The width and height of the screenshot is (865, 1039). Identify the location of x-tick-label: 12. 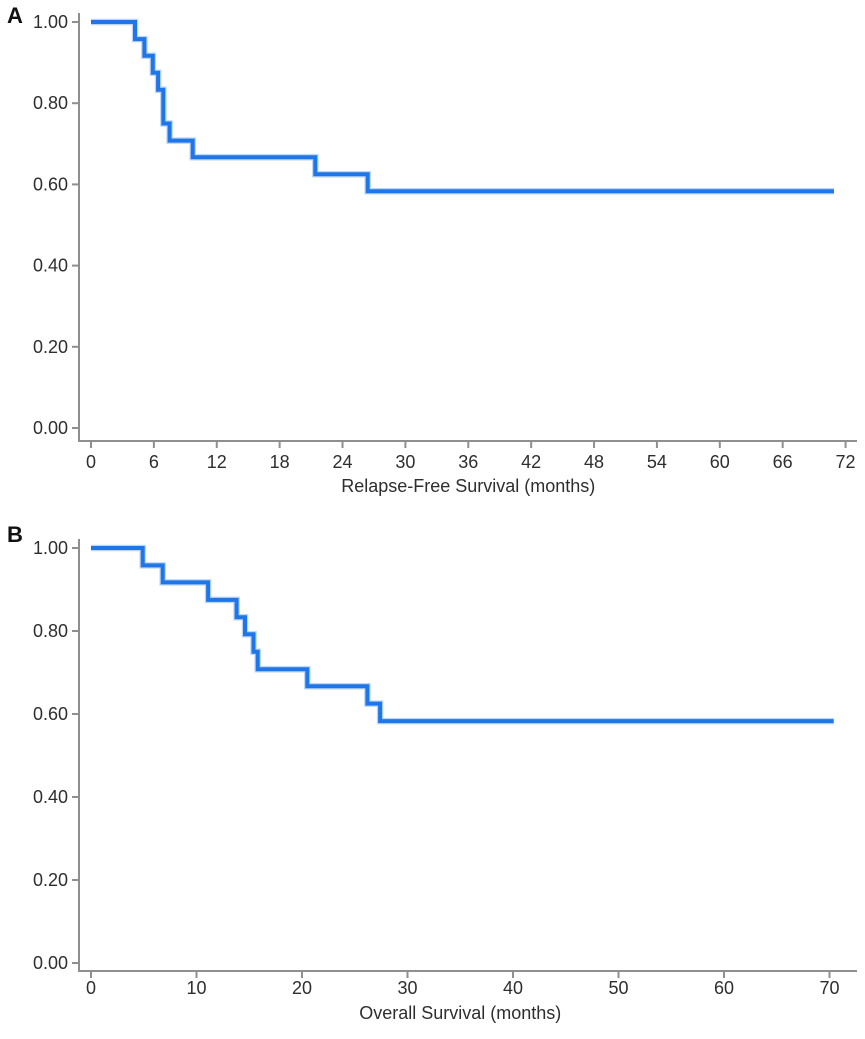
(217, 462).